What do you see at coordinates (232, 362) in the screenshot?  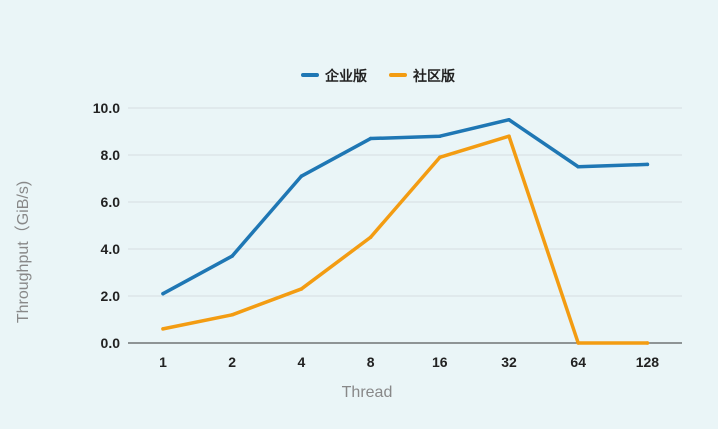 I see `x-tick-label: 2` at bounding box center [232, 362].